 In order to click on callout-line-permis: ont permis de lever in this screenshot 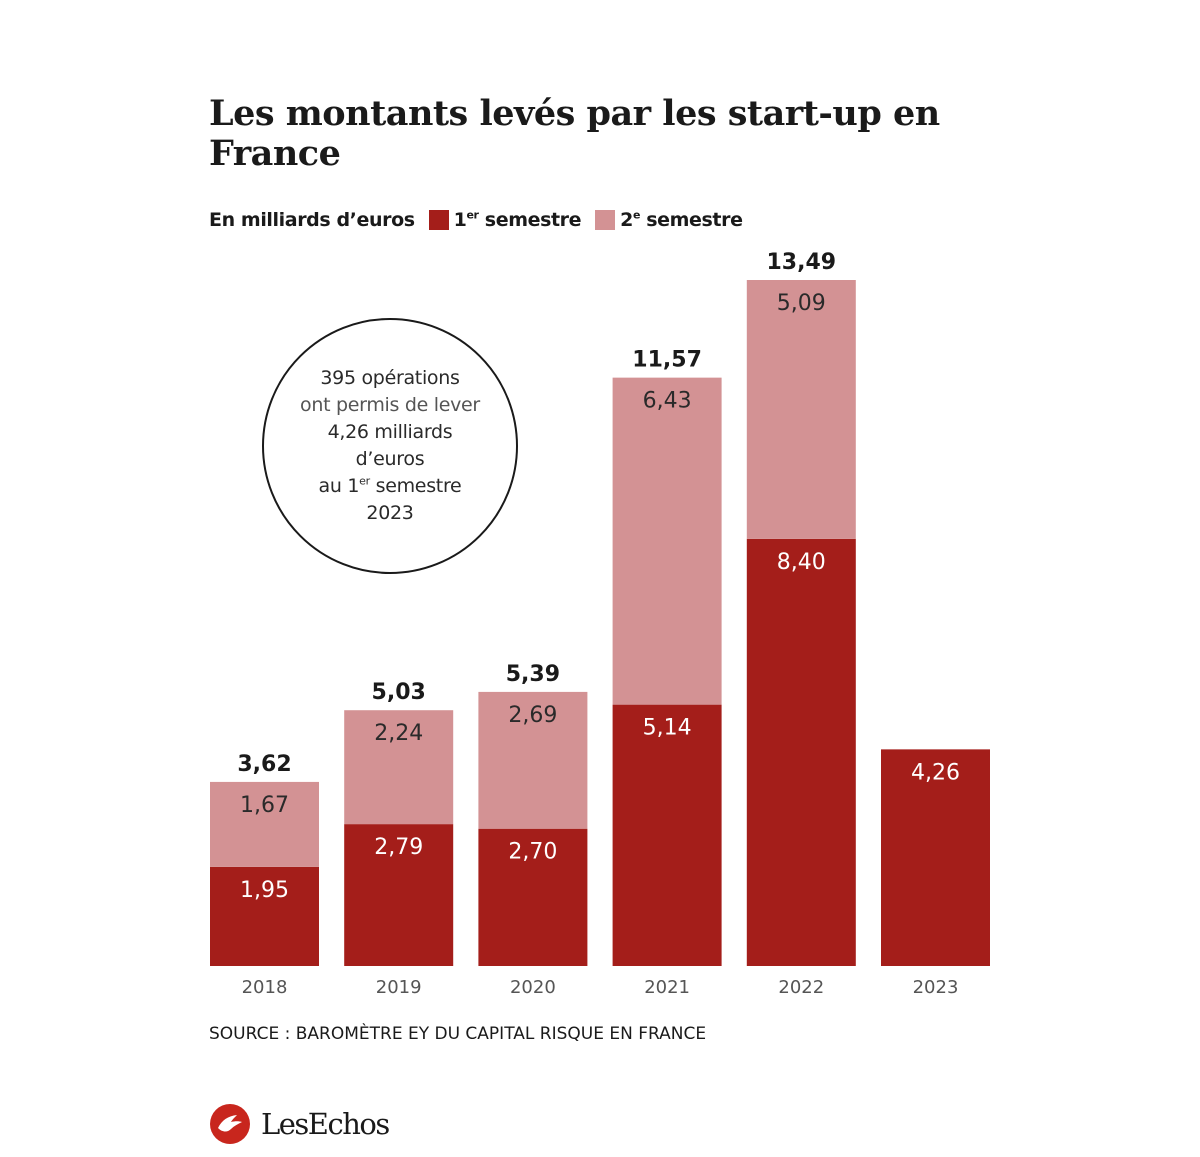, I will do `click(390, 405)`.